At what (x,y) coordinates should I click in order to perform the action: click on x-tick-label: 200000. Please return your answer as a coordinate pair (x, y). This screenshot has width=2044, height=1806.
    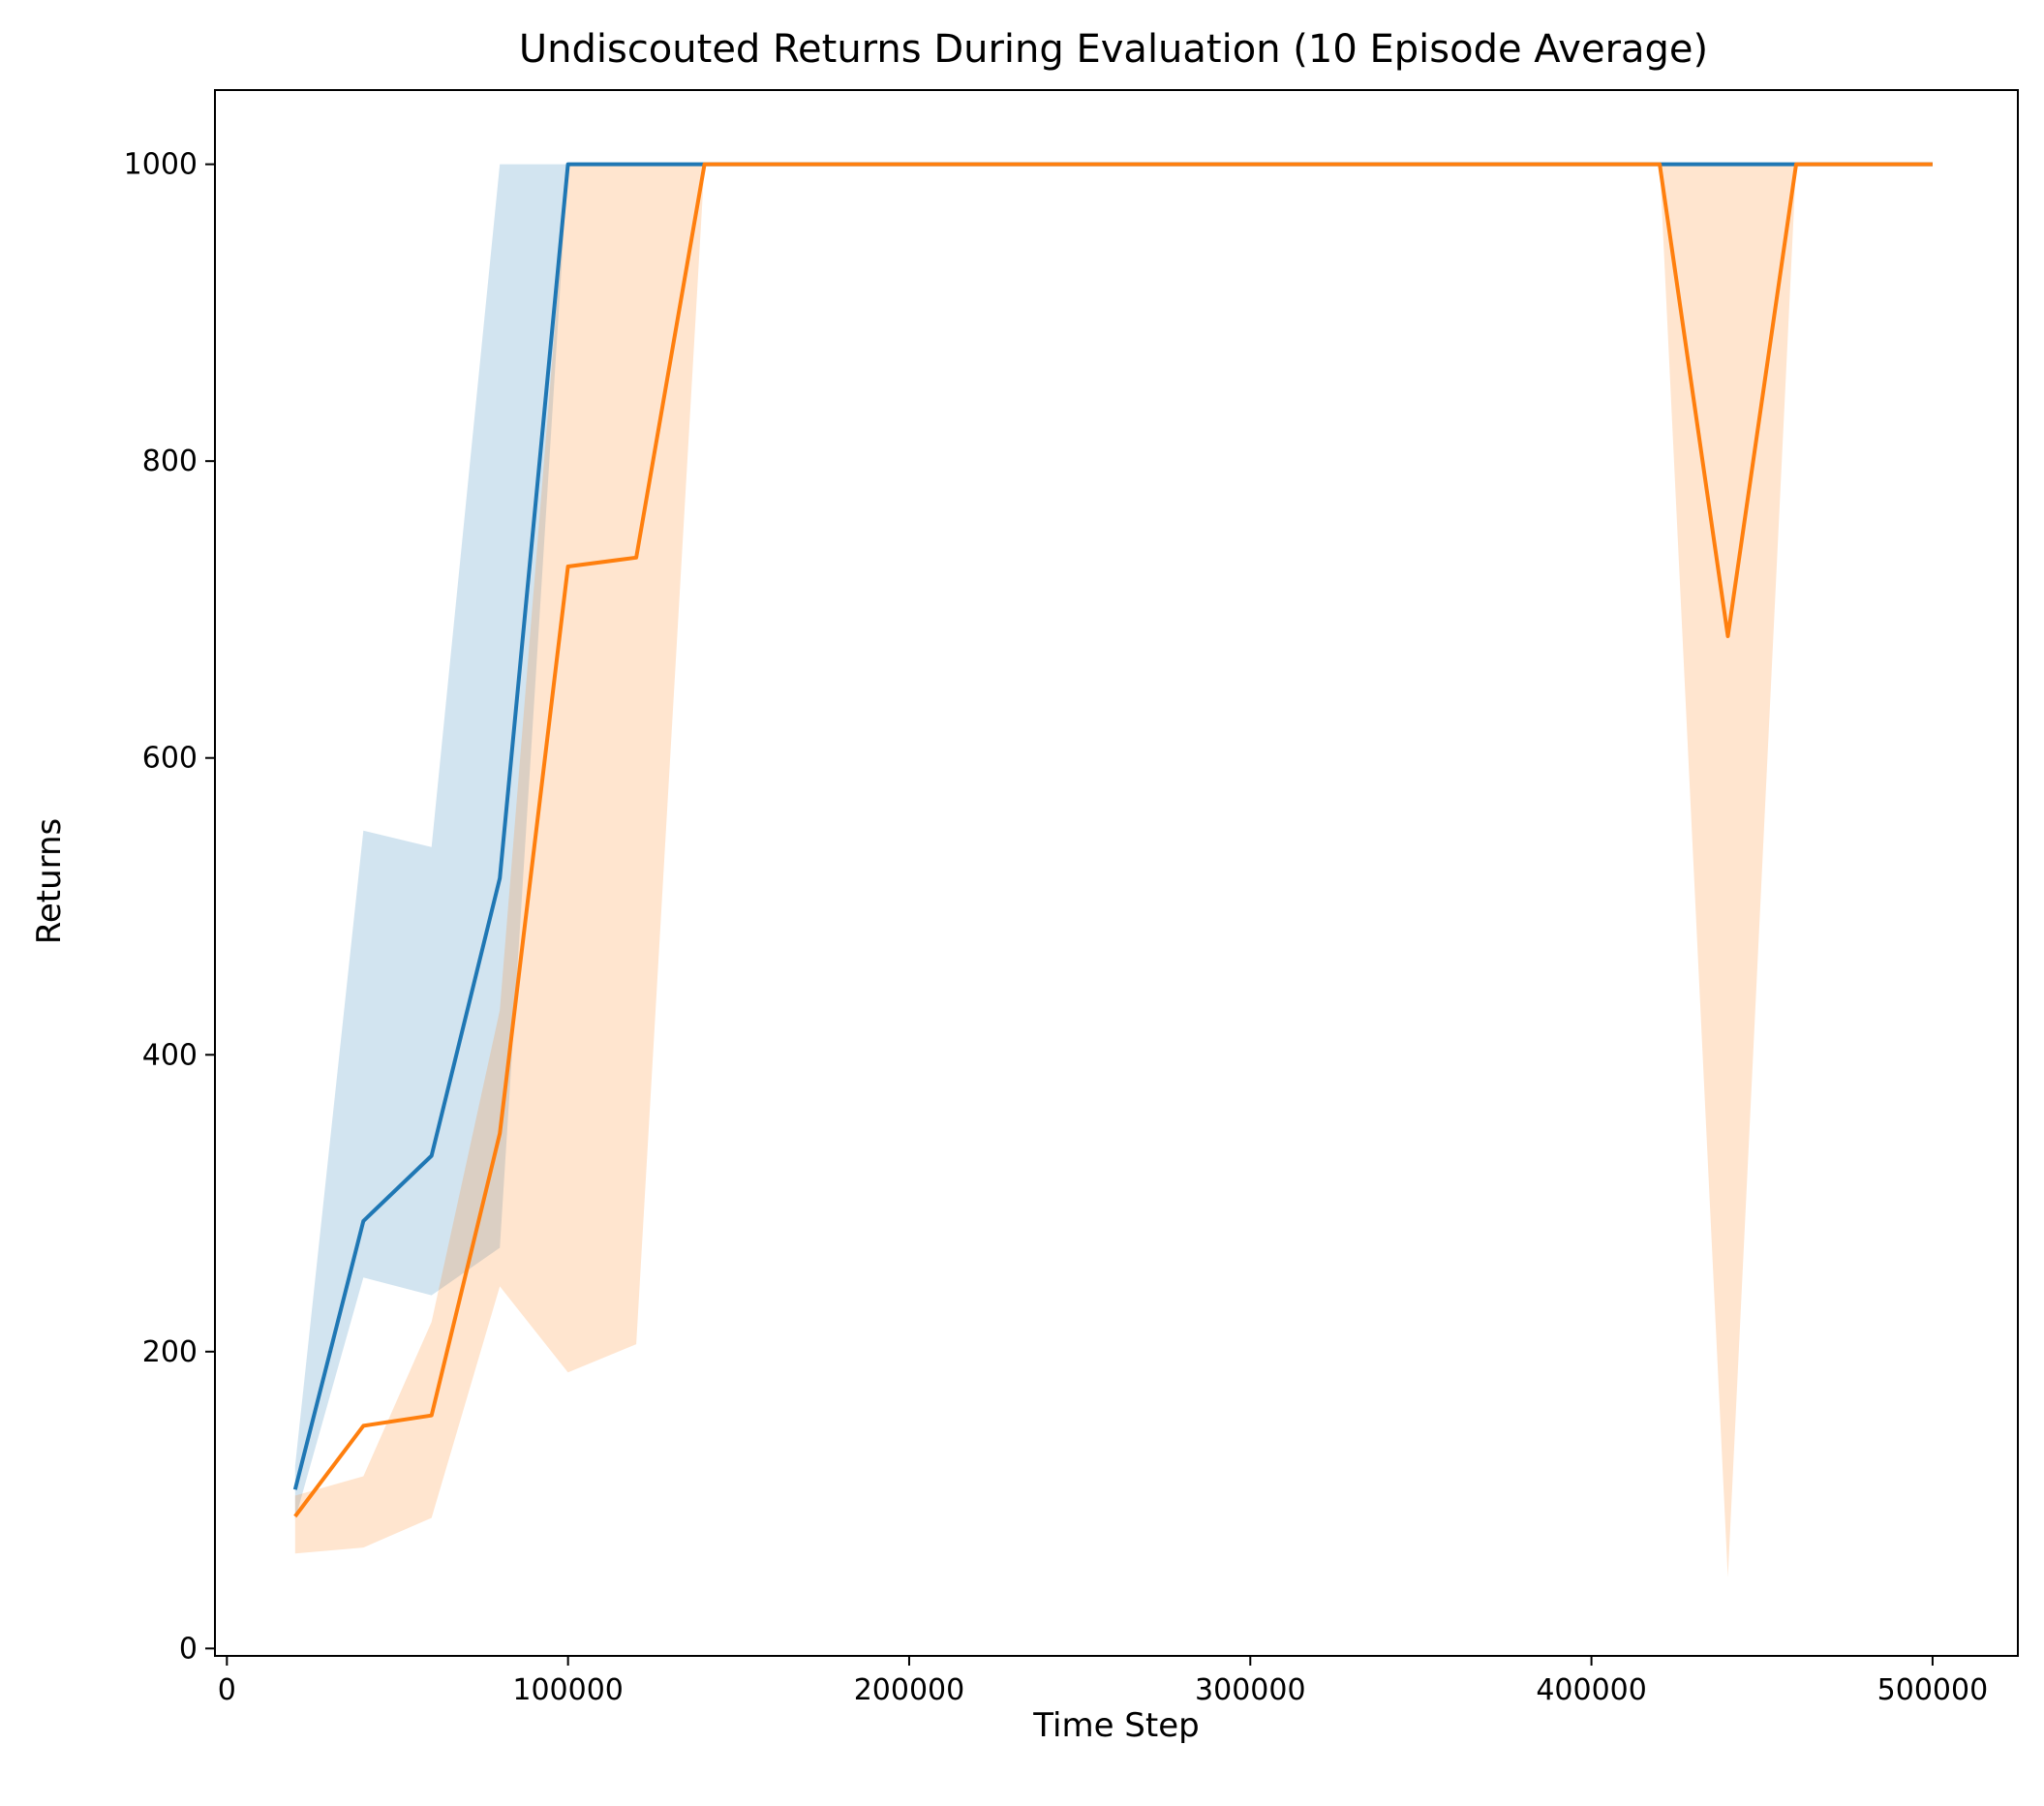
    Looking at the image, I should click on (909, 1690).